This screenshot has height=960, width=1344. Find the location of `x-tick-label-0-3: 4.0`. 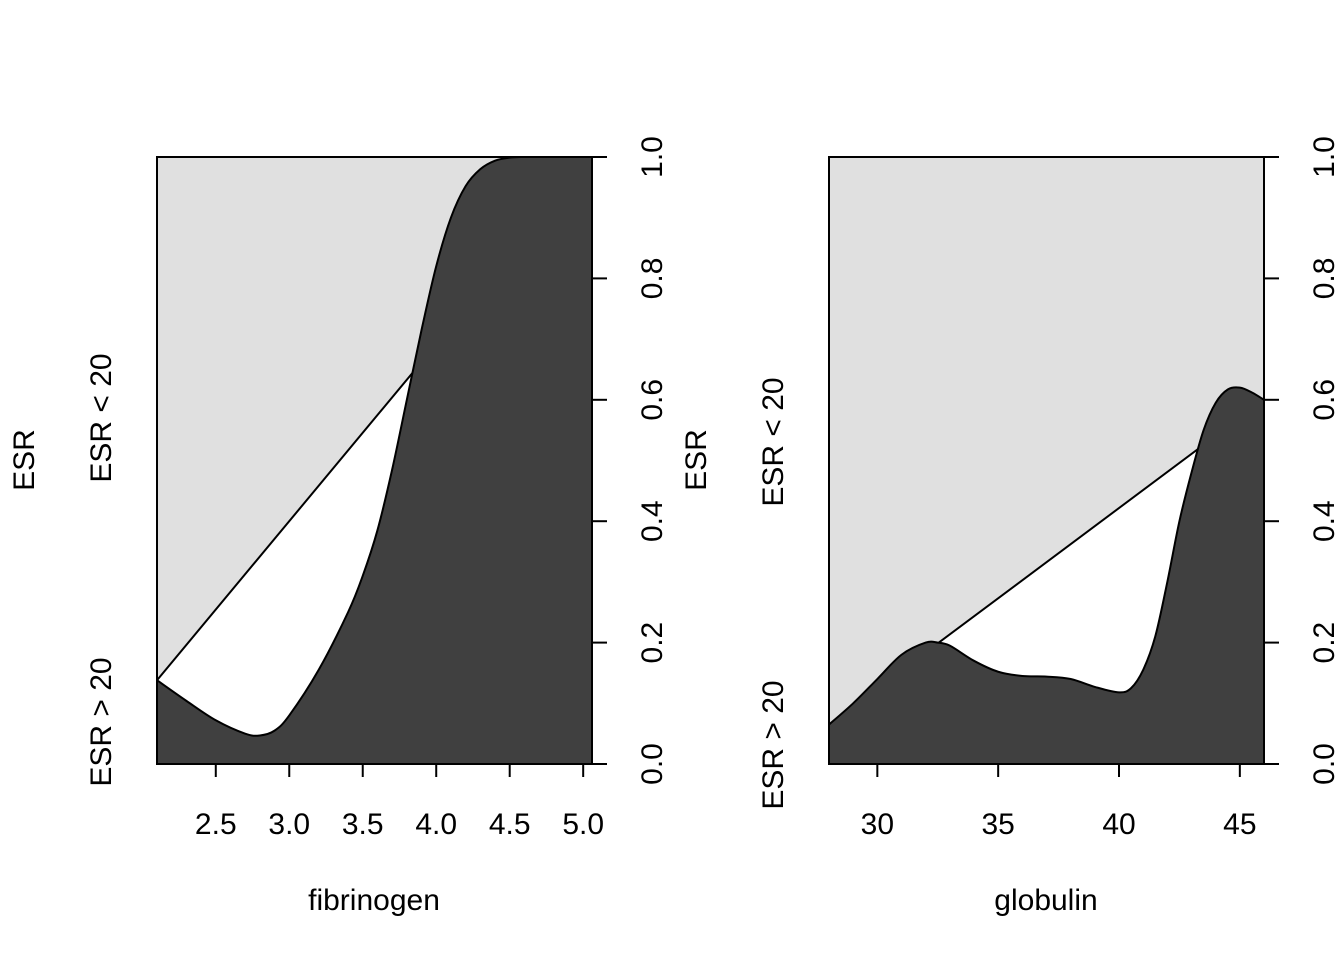

x-tick-label-0-3: 4.0 is located at coordinates (436, 824).